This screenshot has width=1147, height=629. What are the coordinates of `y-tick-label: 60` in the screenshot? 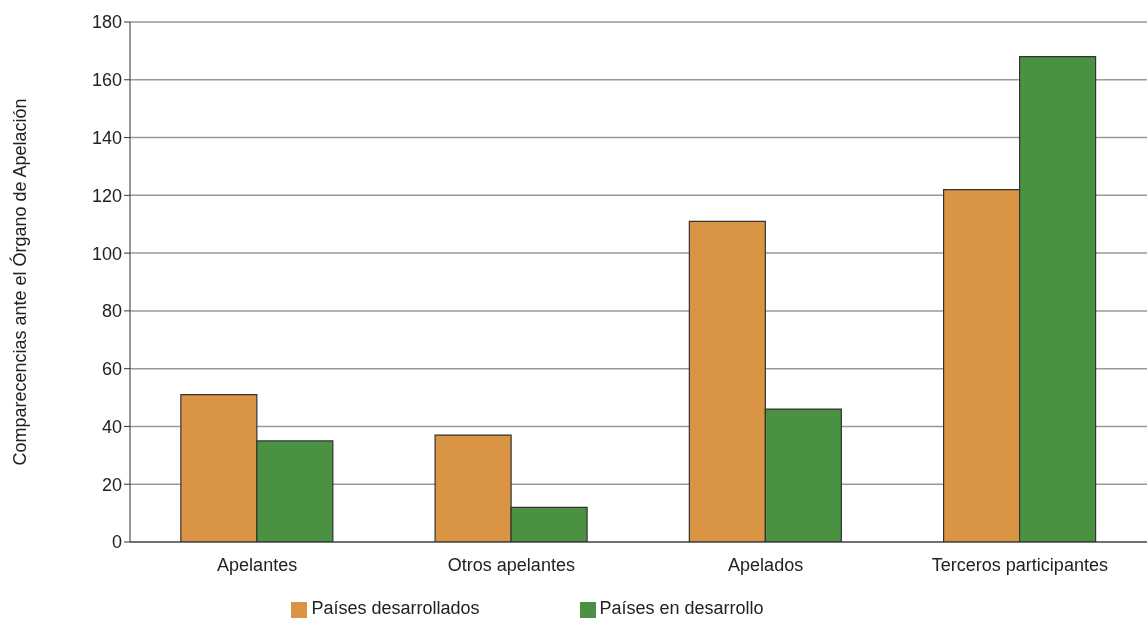 It's located at (111, 369).